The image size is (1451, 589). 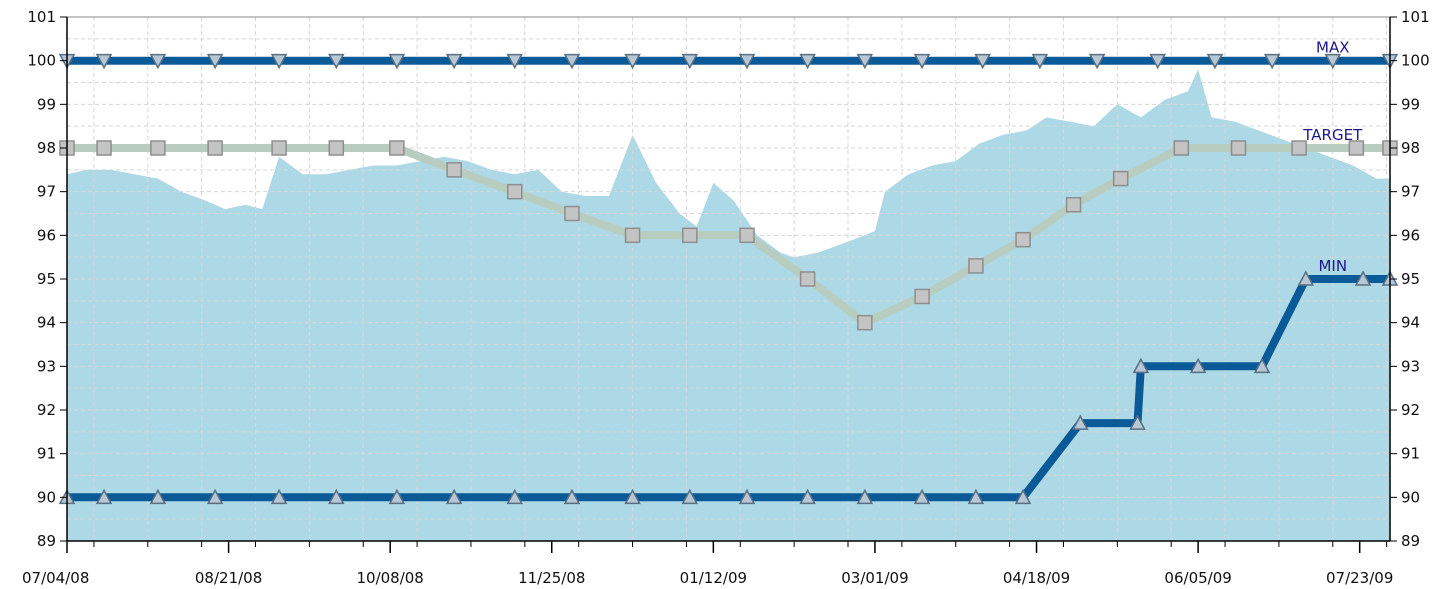 I want to click on y-tick-label-left: 94, so click(x=46, y=323).